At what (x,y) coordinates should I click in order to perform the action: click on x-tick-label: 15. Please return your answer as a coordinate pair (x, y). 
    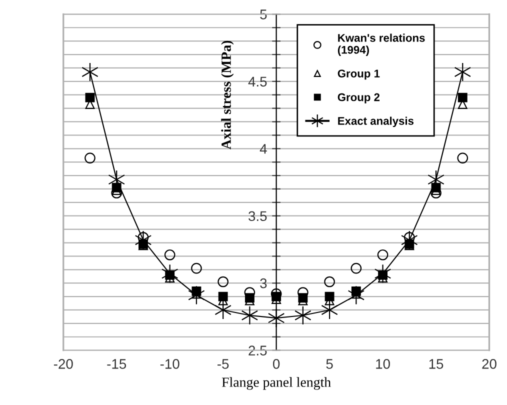
    Looking at the image, I should click on (436, 364).